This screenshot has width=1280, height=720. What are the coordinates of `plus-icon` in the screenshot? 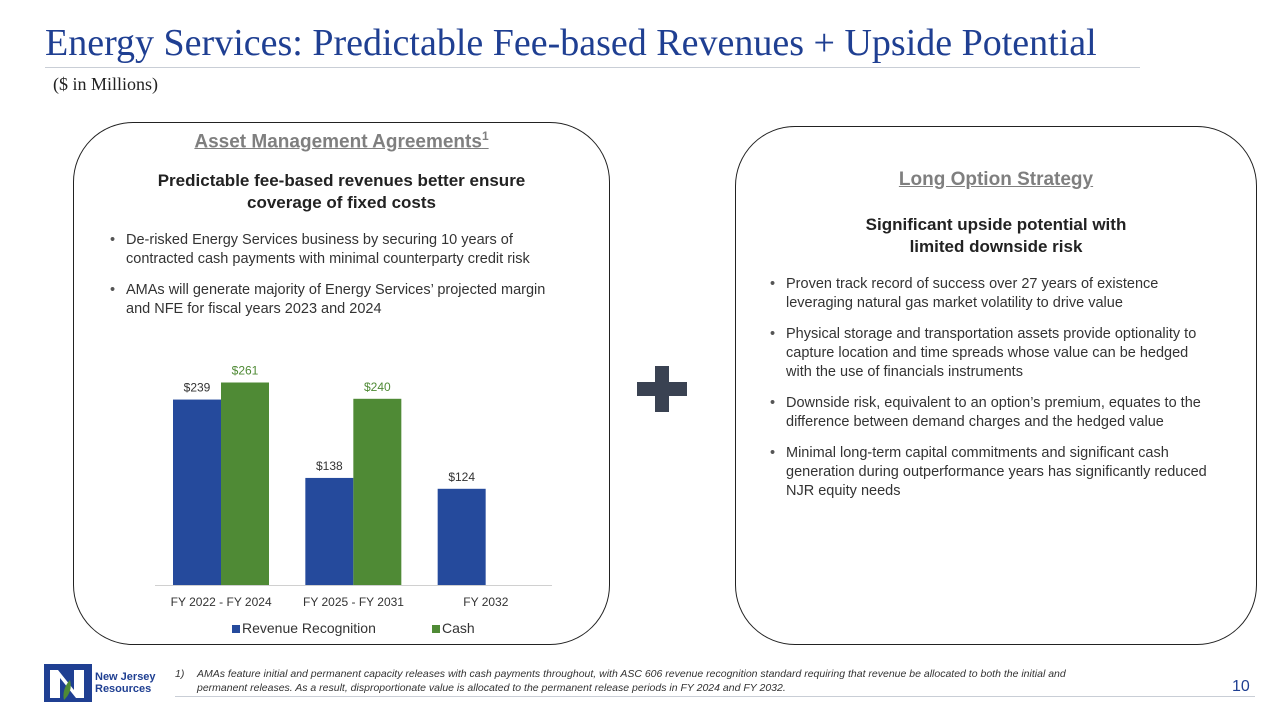 It's located at (662, 389).